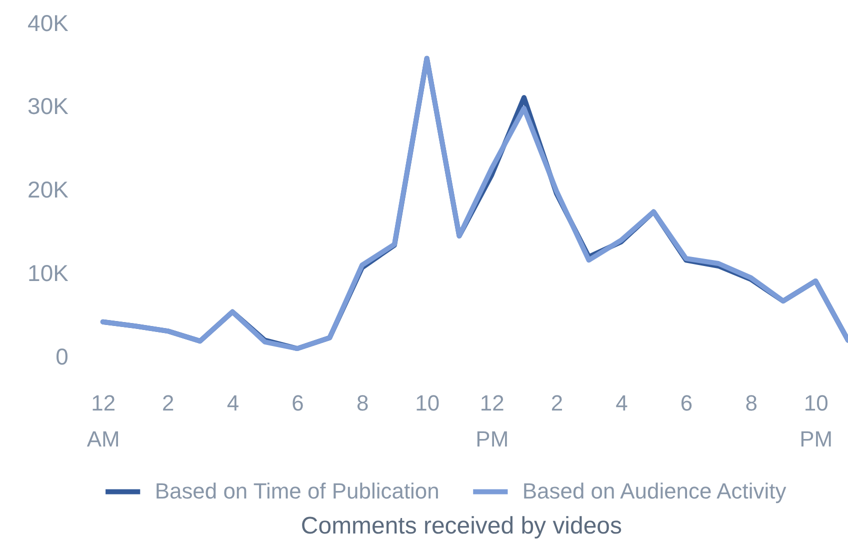  I want to click on x-tick-label: 12 AM, so click(103, 421).